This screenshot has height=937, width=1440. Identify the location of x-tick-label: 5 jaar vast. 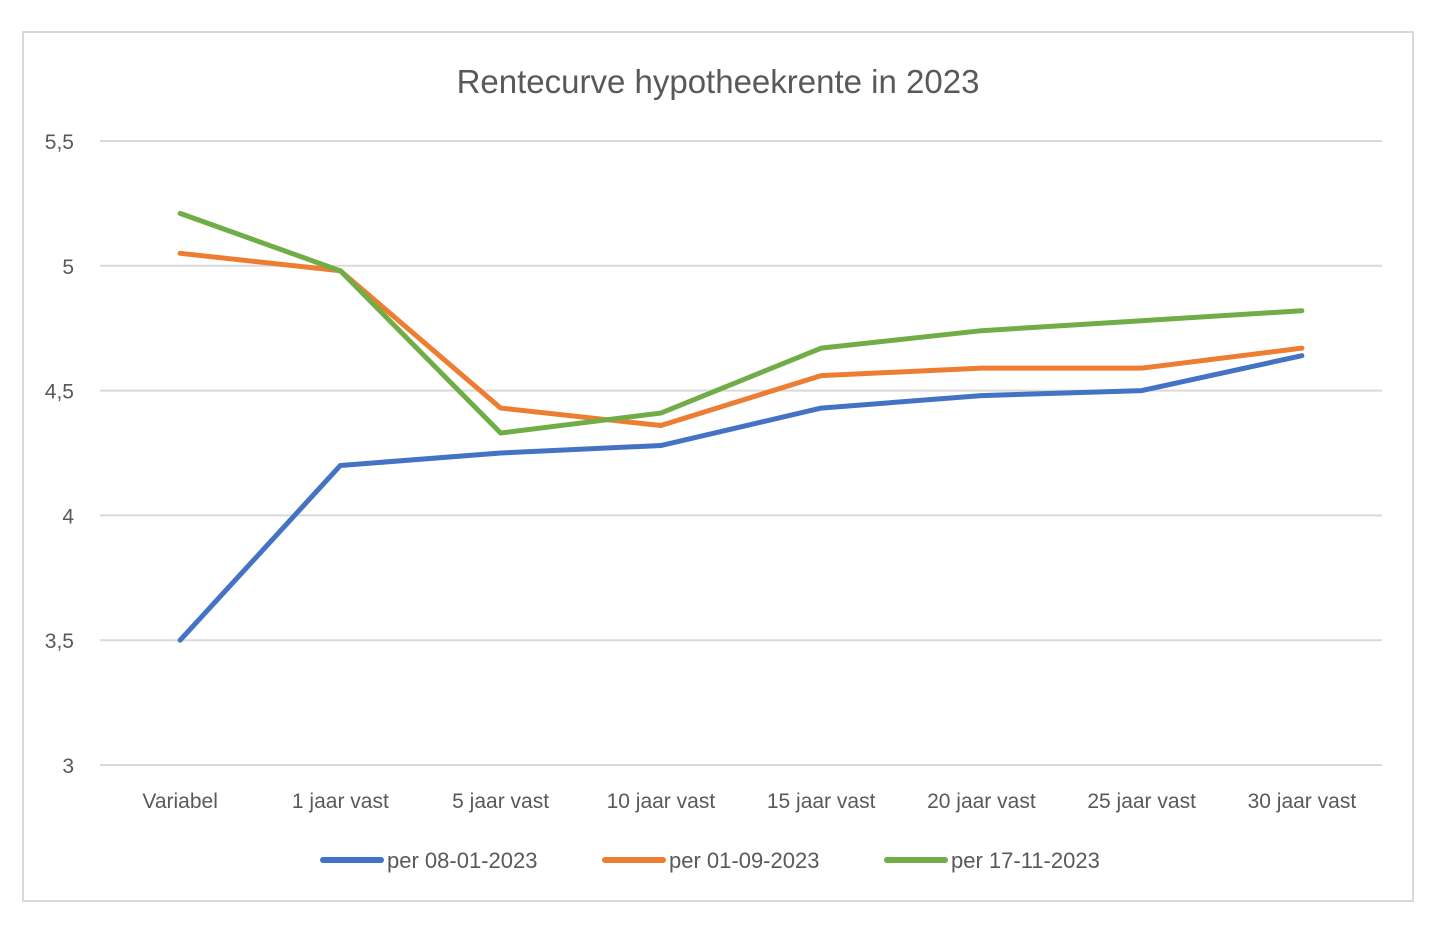
(500, 801).